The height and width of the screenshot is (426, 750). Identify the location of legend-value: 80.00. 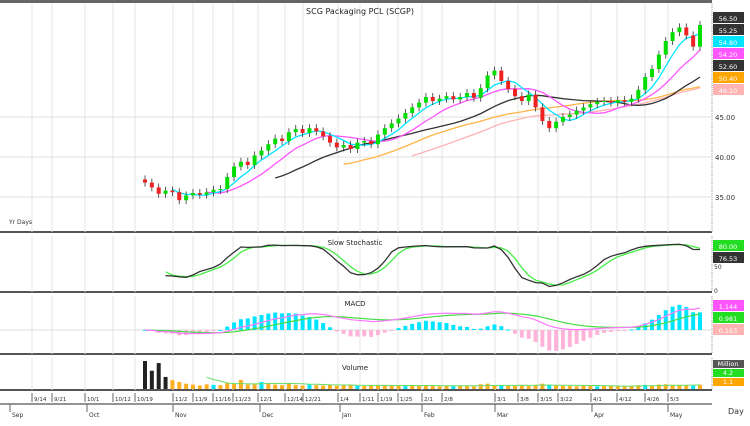
(728, 247).